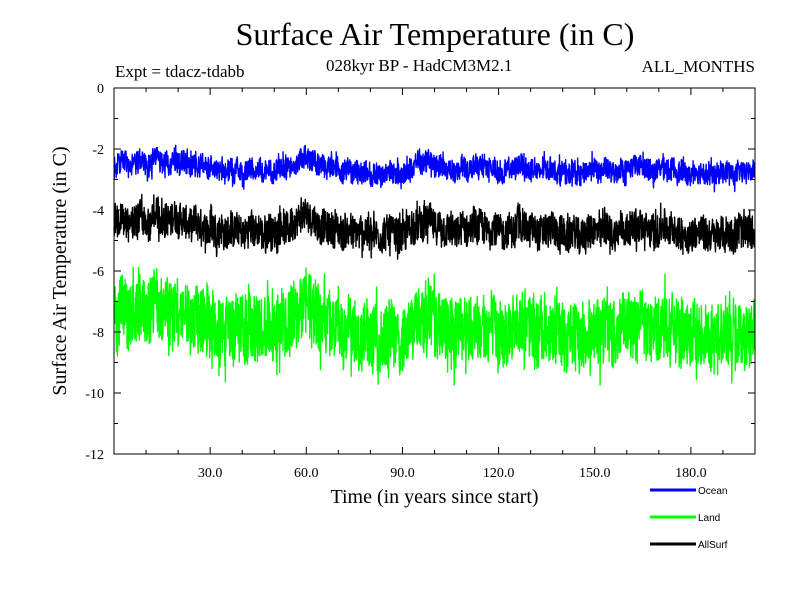 This screenshot has height=600, width=800. I want to click on legend-label-allsurf: AllSurf, so click(713, 545).